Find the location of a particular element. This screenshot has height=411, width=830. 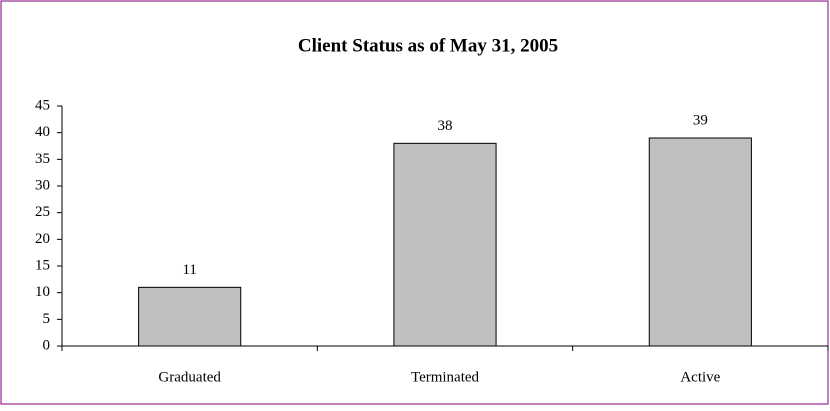

y-tick-label: 0 is located at coordinates (47, 345).